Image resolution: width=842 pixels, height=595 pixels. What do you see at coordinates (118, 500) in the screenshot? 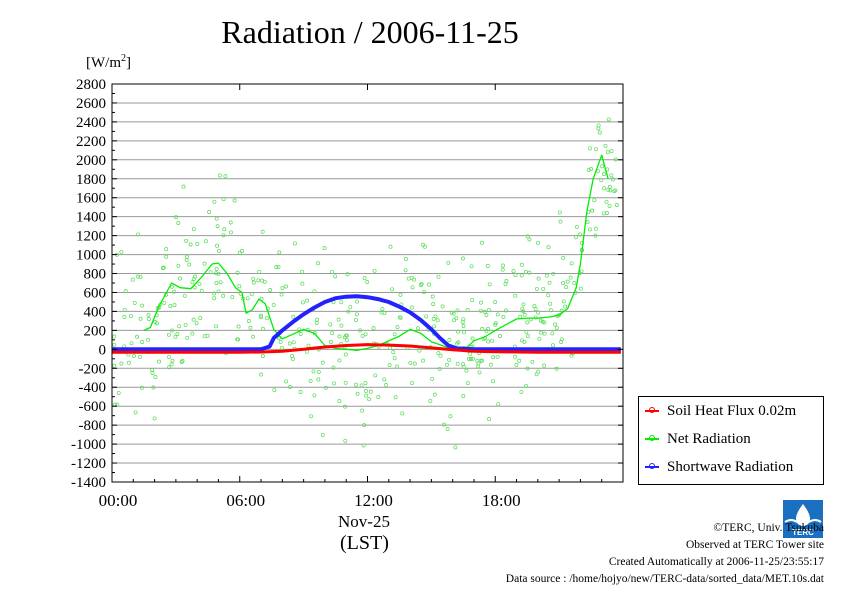
I see `x-tick-label: 00:00` at bounding box center [118, 500].